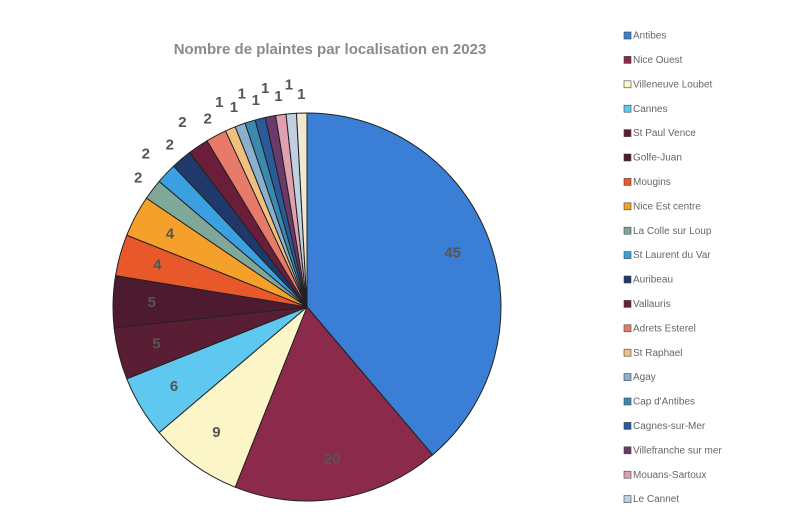 Image resolution: width=789 pixels, height=515 pixels. I want to click on legend-label: St Paul Vence, so click(664, 133).